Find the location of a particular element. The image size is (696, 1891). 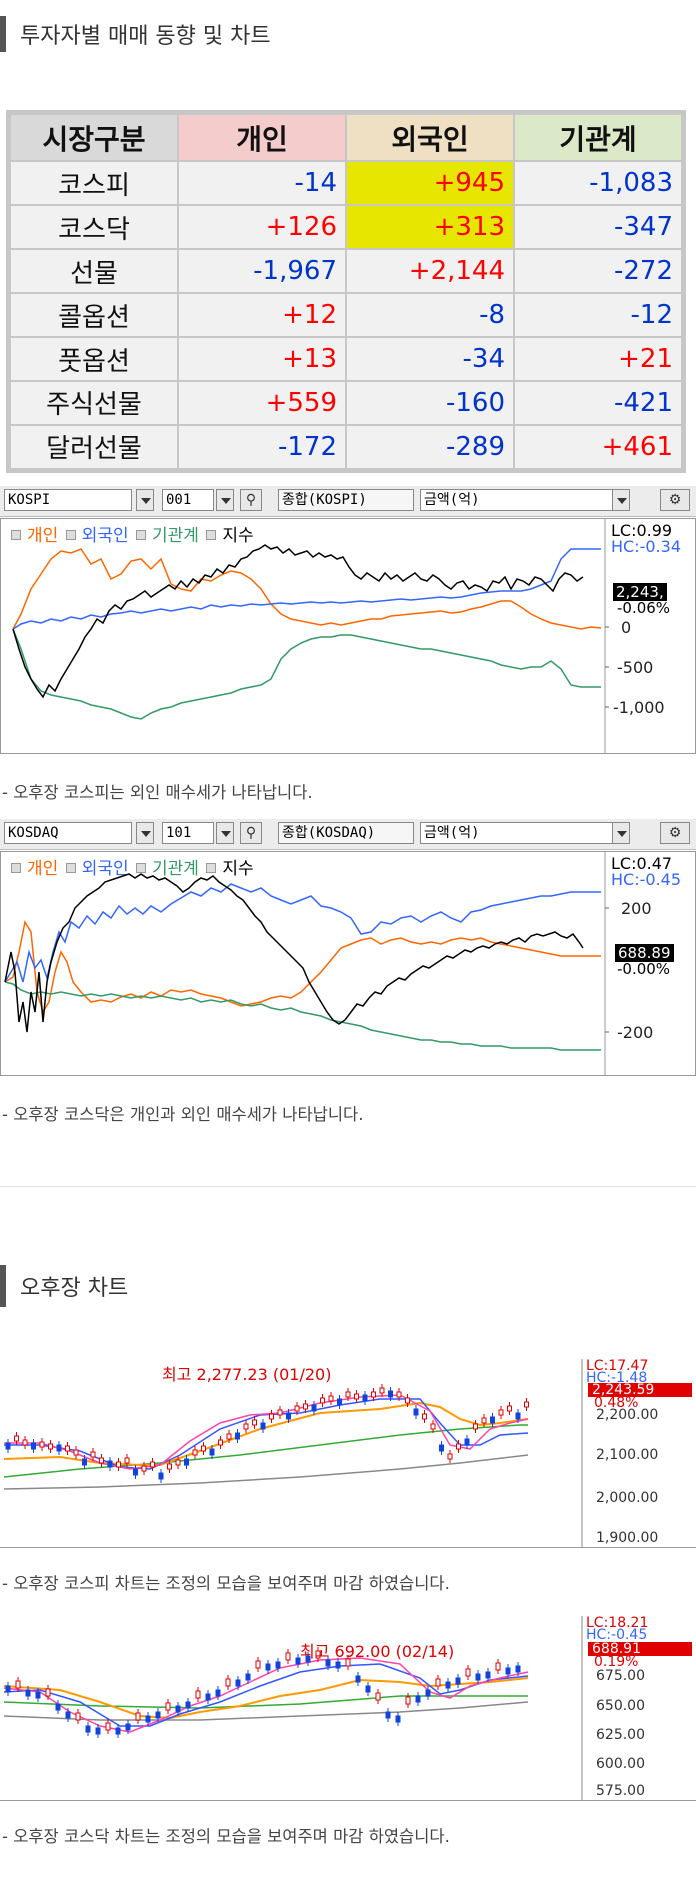

change-label: -0.06% is located at coordinates (644, 608).